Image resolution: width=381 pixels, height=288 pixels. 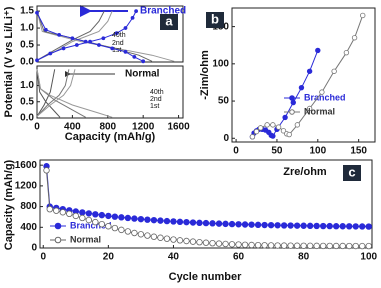 What do you see at coordinates (163, 11) in the screenshot?
I see `annotation: Branched` at bounding box center [163, 11].